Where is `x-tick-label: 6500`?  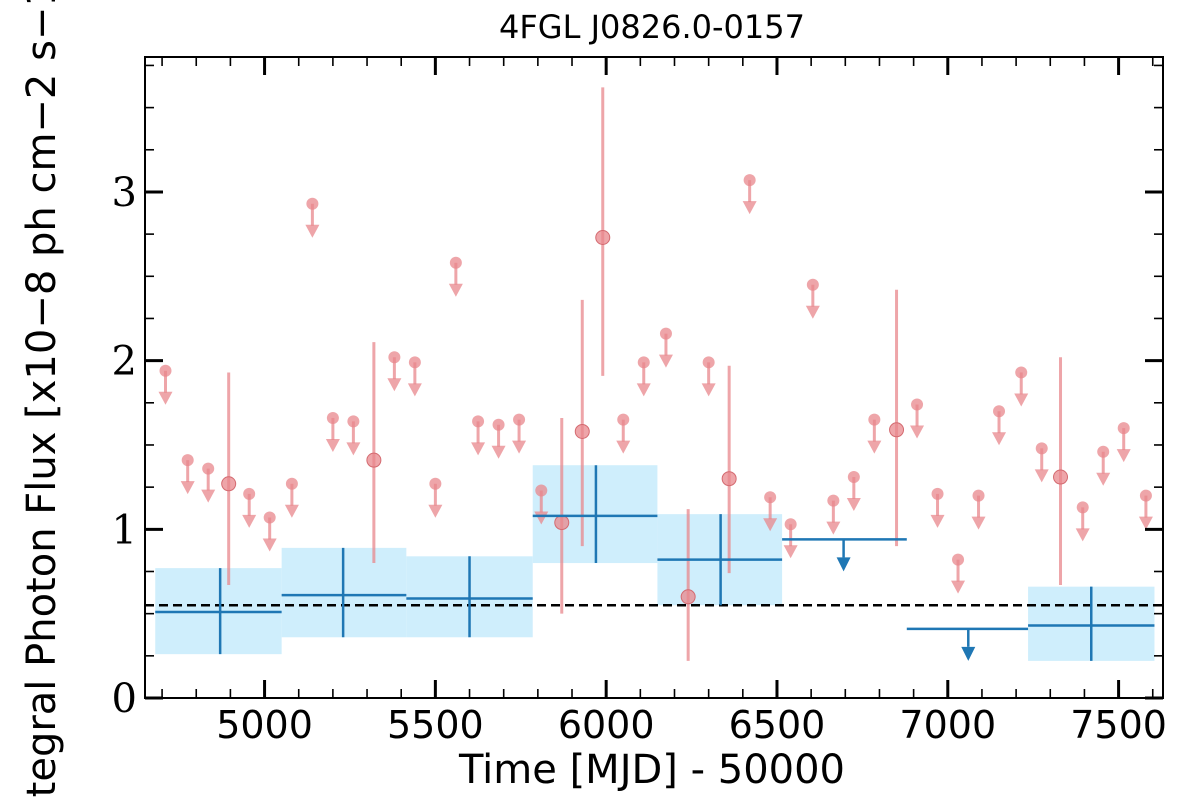
x-tick-label: 6500 is located at coordinates (777, 725).